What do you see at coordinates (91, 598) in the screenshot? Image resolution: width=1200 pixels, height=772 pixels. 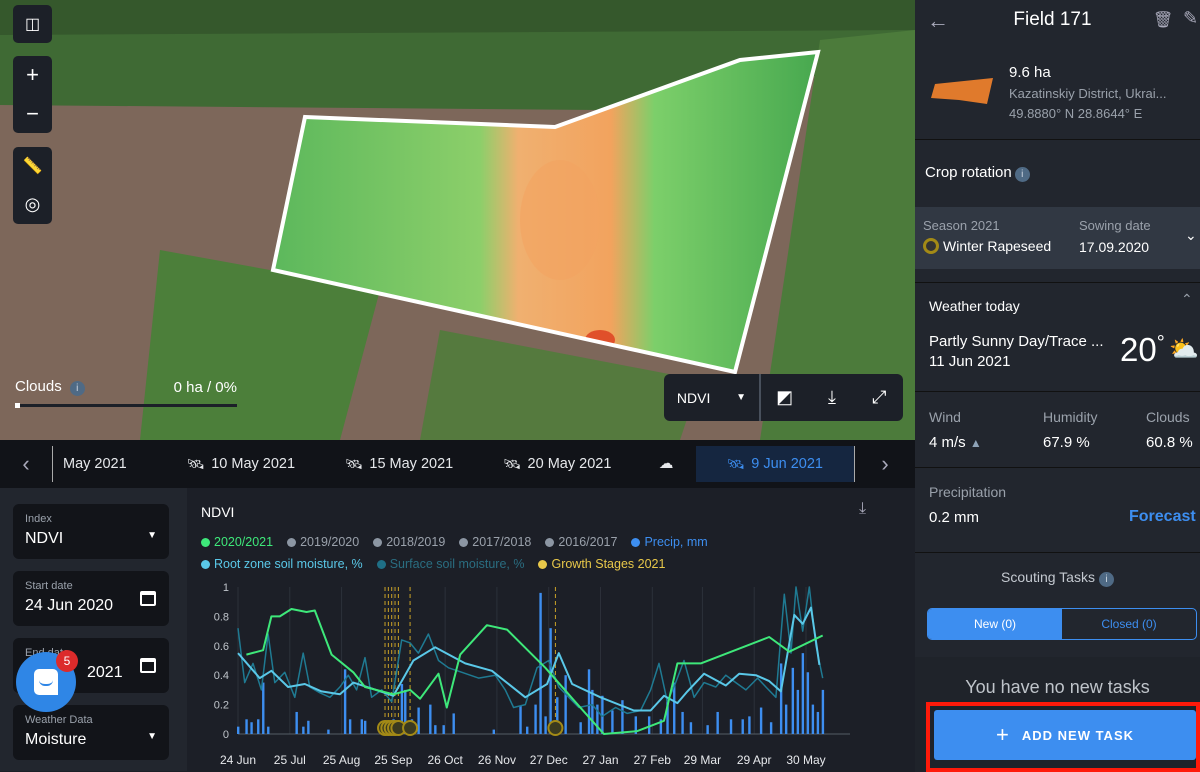 I see `start-date-field: Start date 24 Jun 2020` at bounding box center [91, 598].